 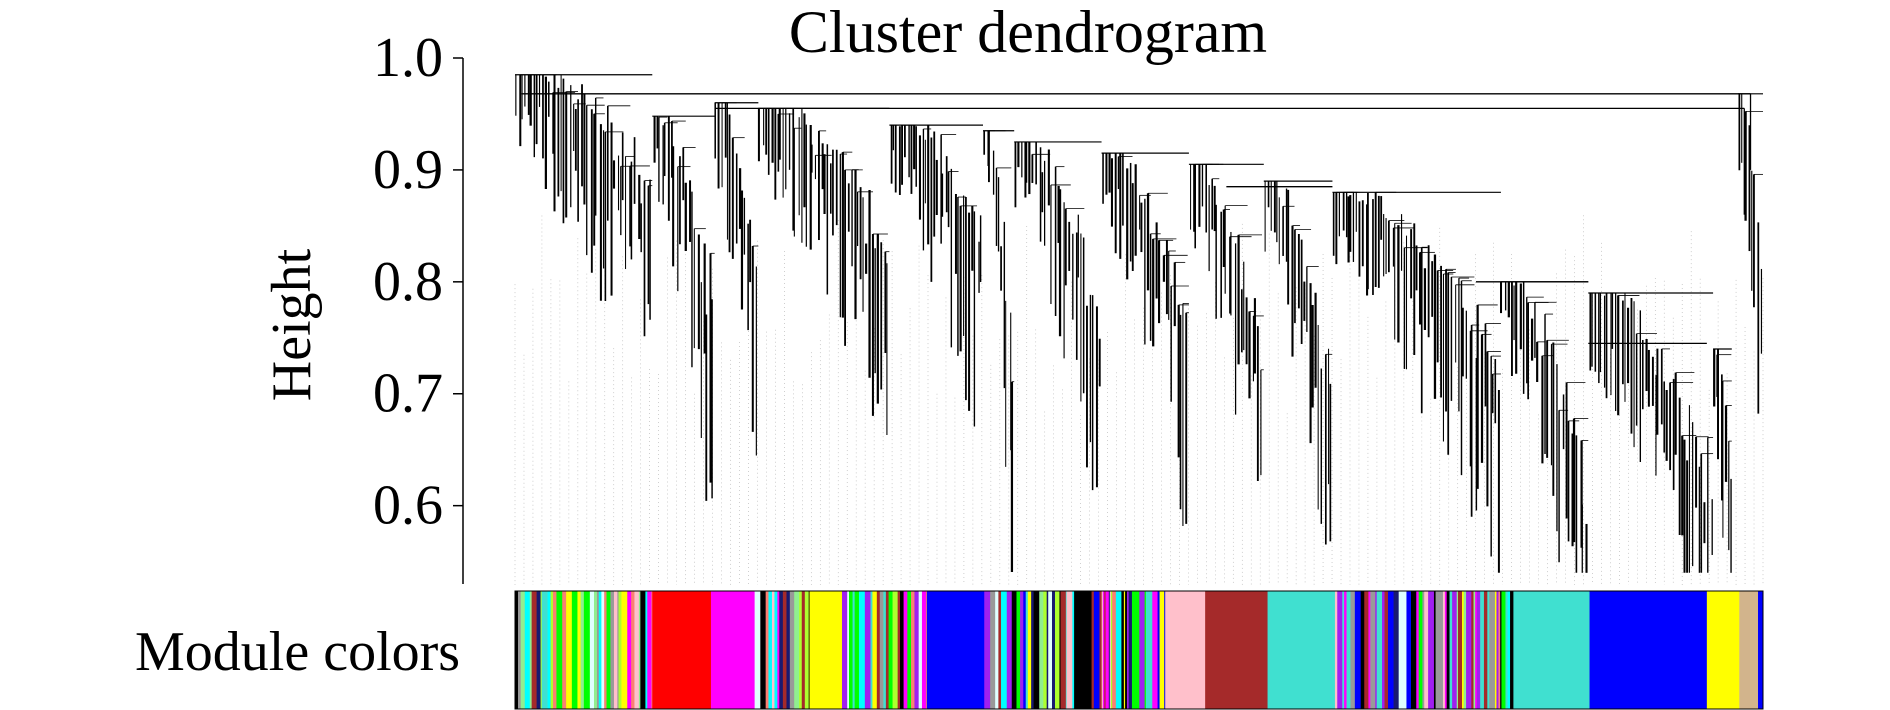 What do you see at coordinates (298, 652) in the screenshot?
I see `module-colors-label: Module colors` at bounding box center [298, 652].